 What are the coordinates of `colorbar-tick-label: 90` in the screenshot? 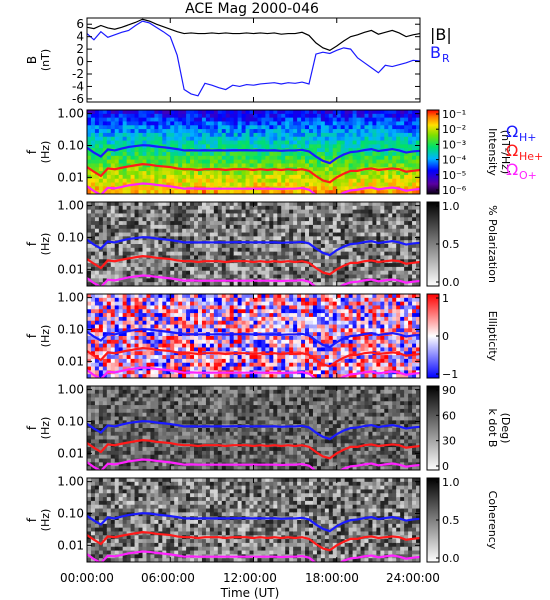 It's located at (449, 390).